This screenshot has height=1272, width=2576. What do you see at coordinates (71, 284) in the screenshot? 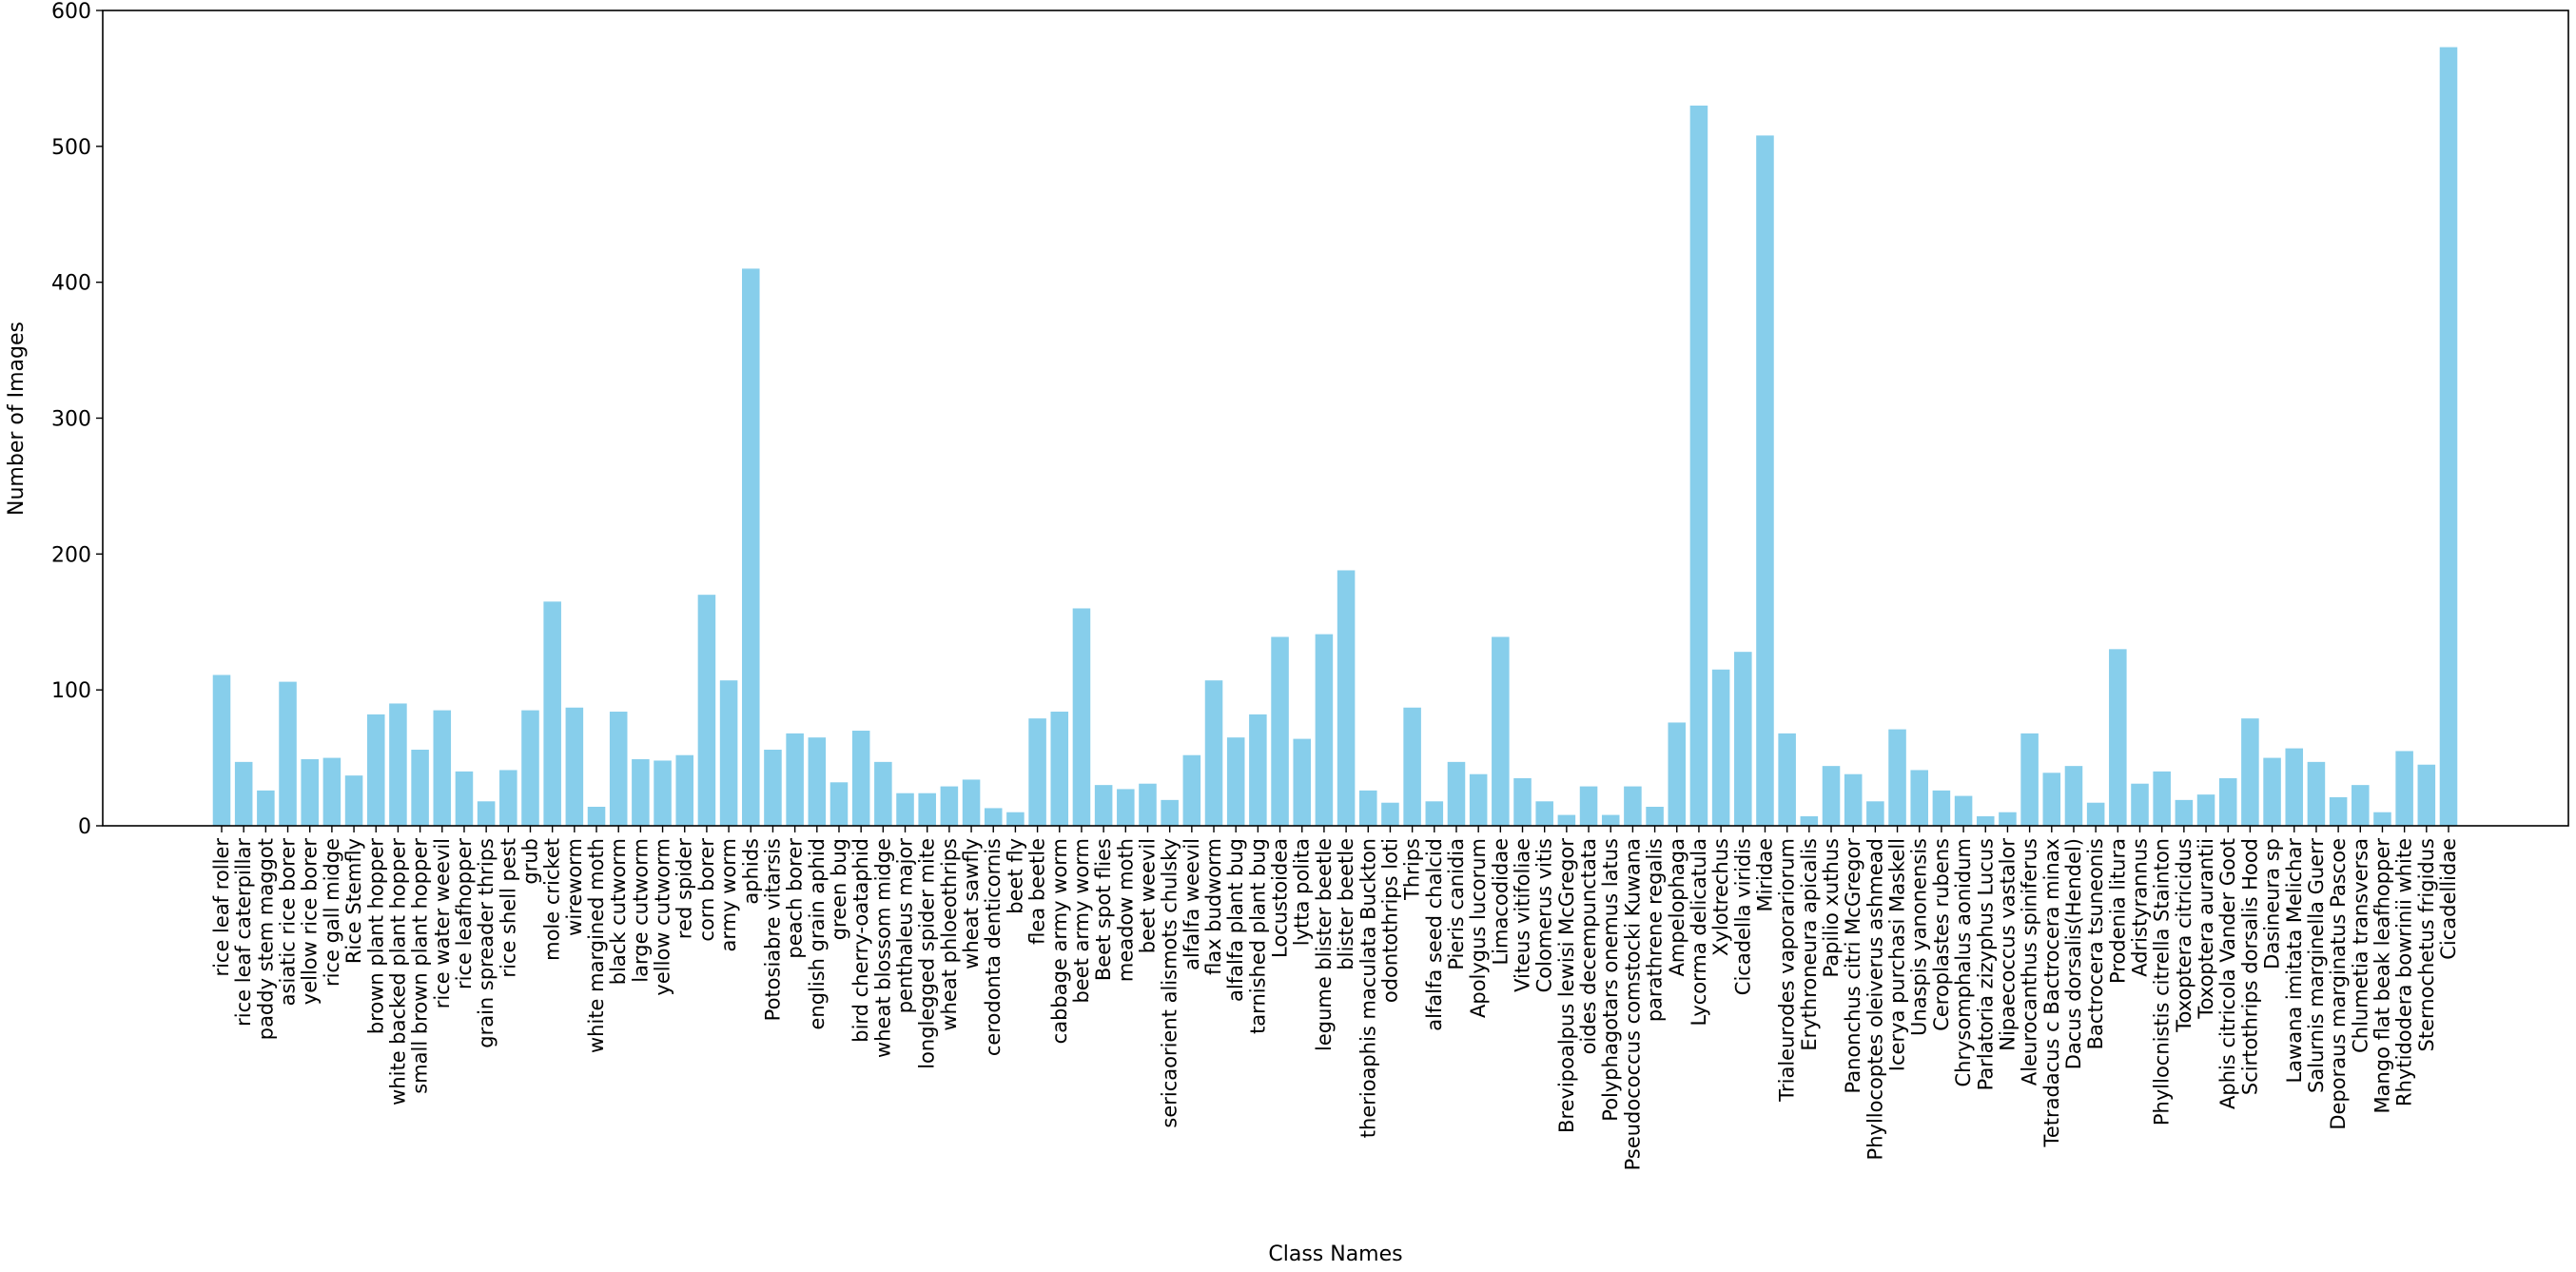
I see `y-tick-label: 400` at bounding box center [71, 284].